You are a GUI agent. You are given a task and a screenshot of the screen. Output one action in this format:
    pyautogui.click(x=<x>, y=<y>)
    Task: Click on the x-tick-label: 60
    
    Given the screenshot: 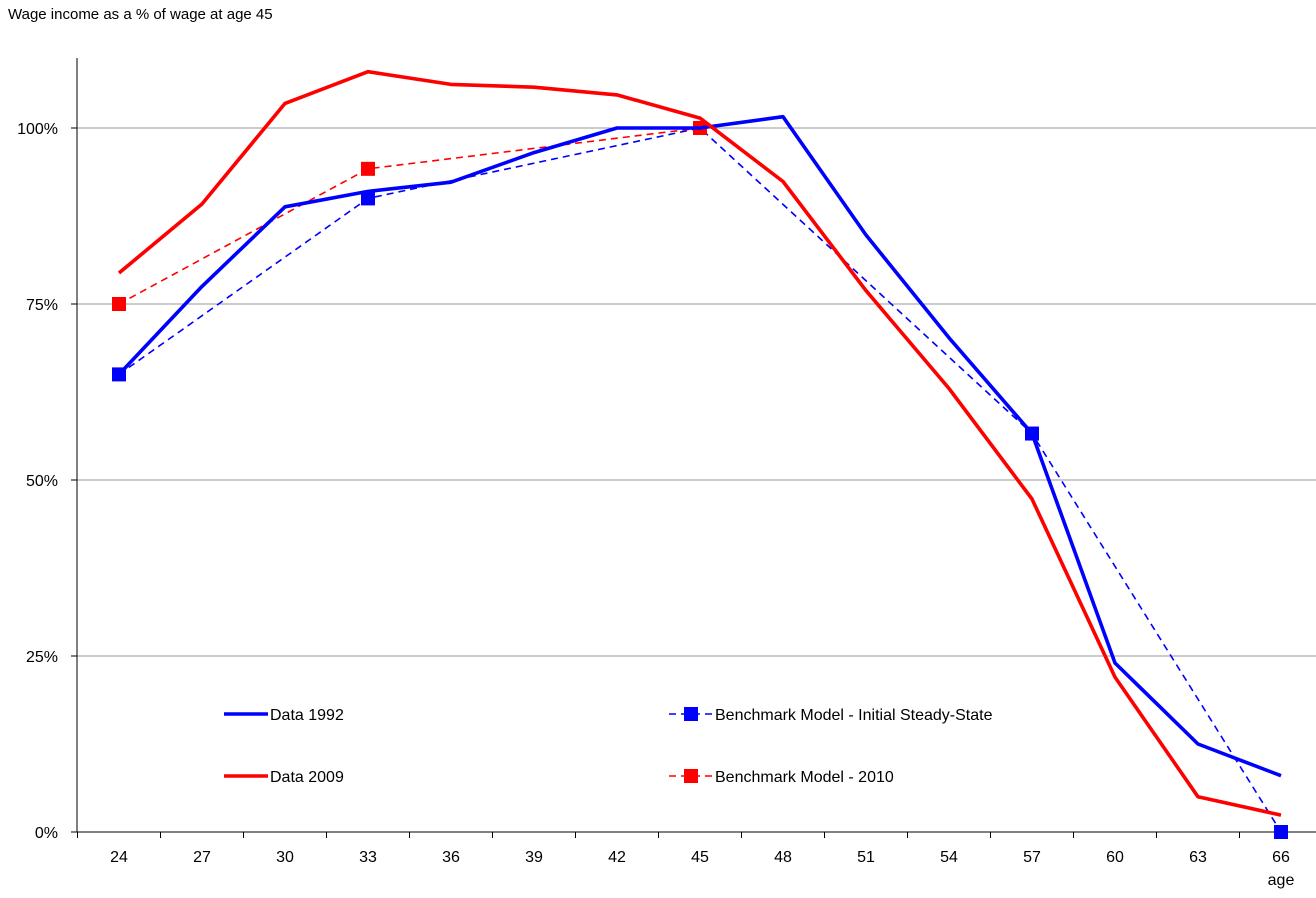 What is the action you would take?
    pyautogui.click(x=1115, y=857)
    